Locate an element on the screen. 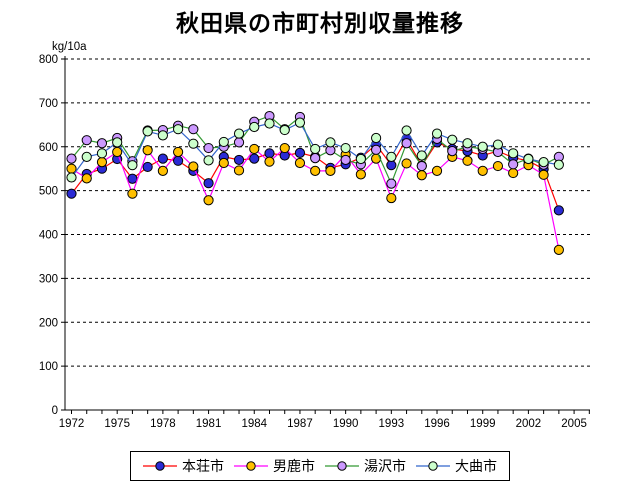 This screenshot has height=485, width=640. x-tick-label-1993: 1993 is located at coordinates (392, 424).